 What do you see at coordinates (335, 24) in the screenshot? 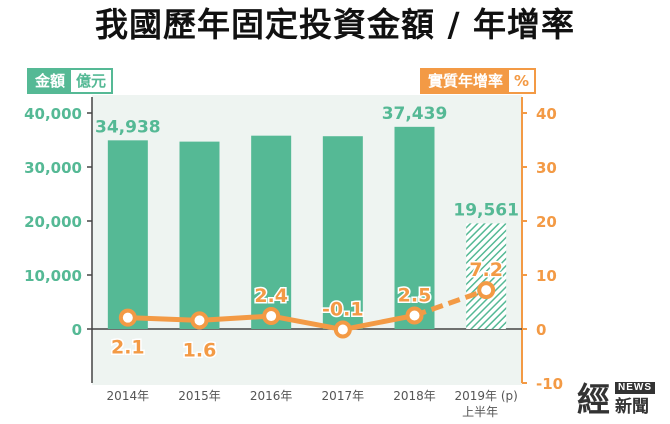
I see `chart-title: 我國歷年固定投資金額 / 年增率` at bounding box center [335, 24].